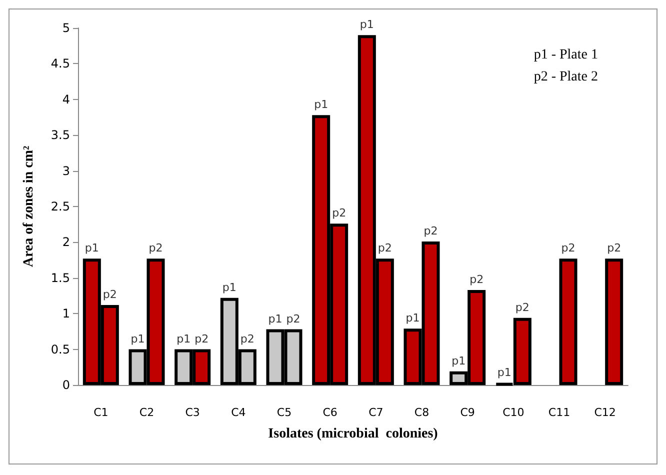 The height and width of the screenshot is (475, 666). Describe the element at coordinates (66, 171) in the screenshot. I see `y-tick-label: 3` at that location.